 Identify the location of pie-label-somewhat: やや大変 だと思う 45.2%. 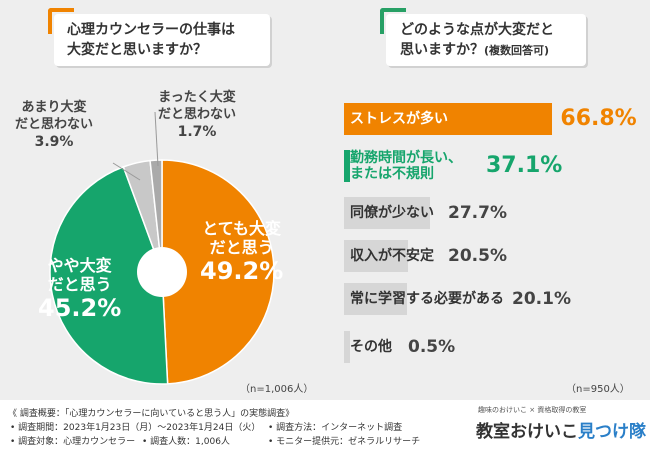
(79, 289).